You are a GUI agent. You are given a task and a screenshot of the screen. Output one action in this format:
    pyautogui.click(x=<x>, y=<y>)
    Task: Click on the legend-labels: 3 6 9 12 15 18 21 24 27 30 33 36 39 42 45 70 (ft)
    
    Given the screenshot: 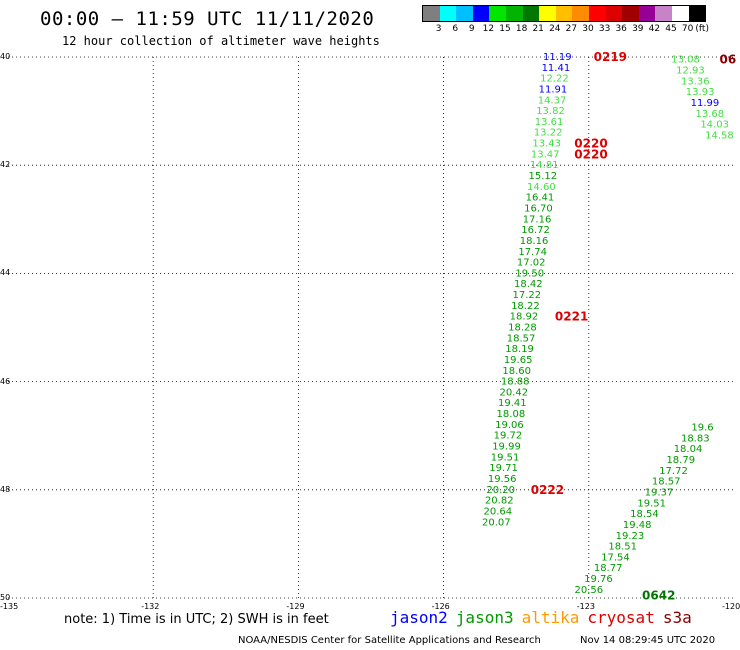 What is the action you would take?
    pyautogui.click(x=565, y=29)
    